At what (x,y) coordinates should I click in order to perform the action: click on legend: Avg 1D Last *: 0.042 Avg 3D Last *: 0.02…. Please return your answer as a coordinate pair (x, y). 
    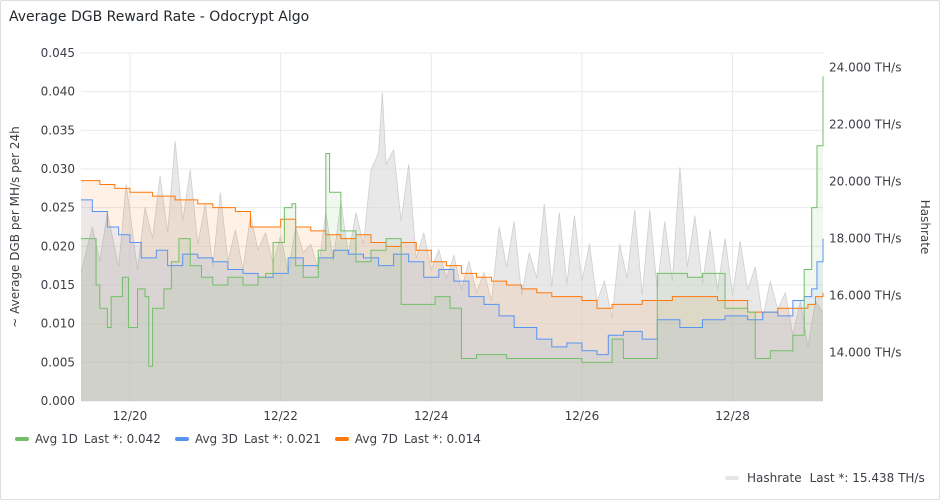
    Looking at the image, I should click on (248, 439).